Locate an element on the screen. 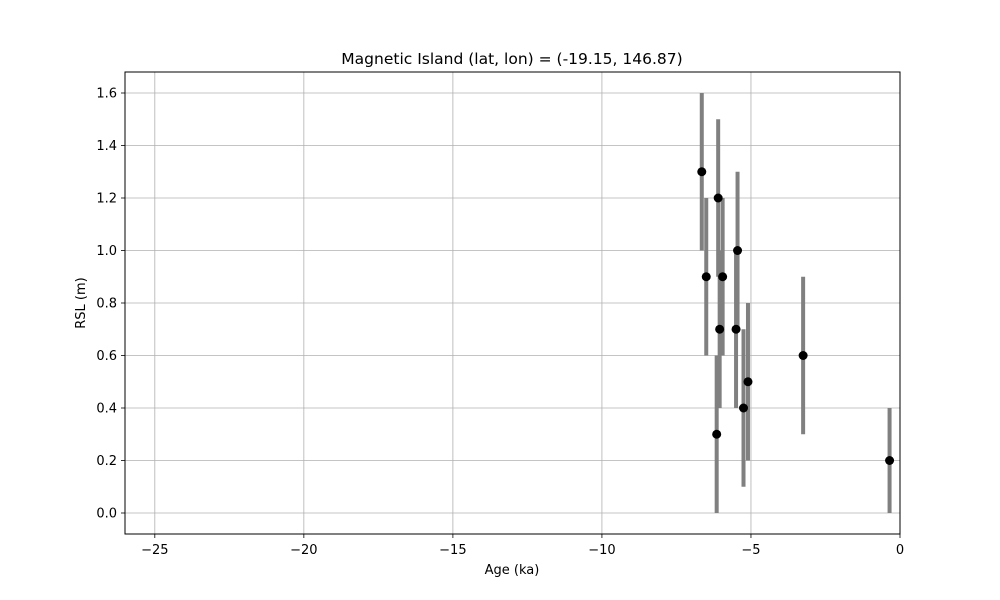 This screenshot has height=600, width=1000. x-tick-label: −25 is located at coordinates (154, 550).